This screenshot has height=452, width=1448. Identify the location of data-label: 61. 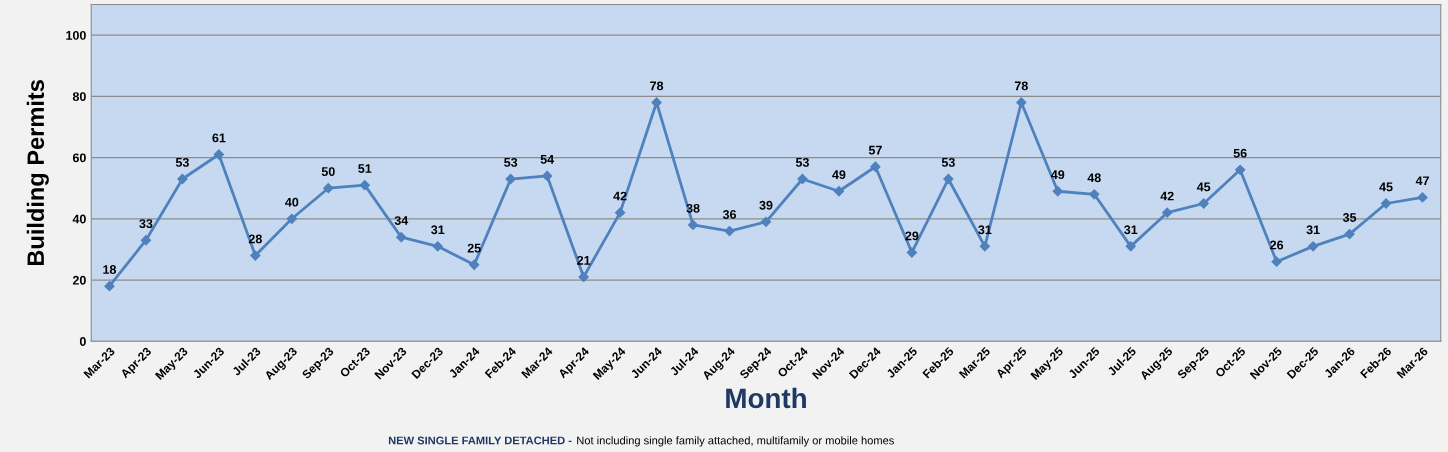
(219, 138).